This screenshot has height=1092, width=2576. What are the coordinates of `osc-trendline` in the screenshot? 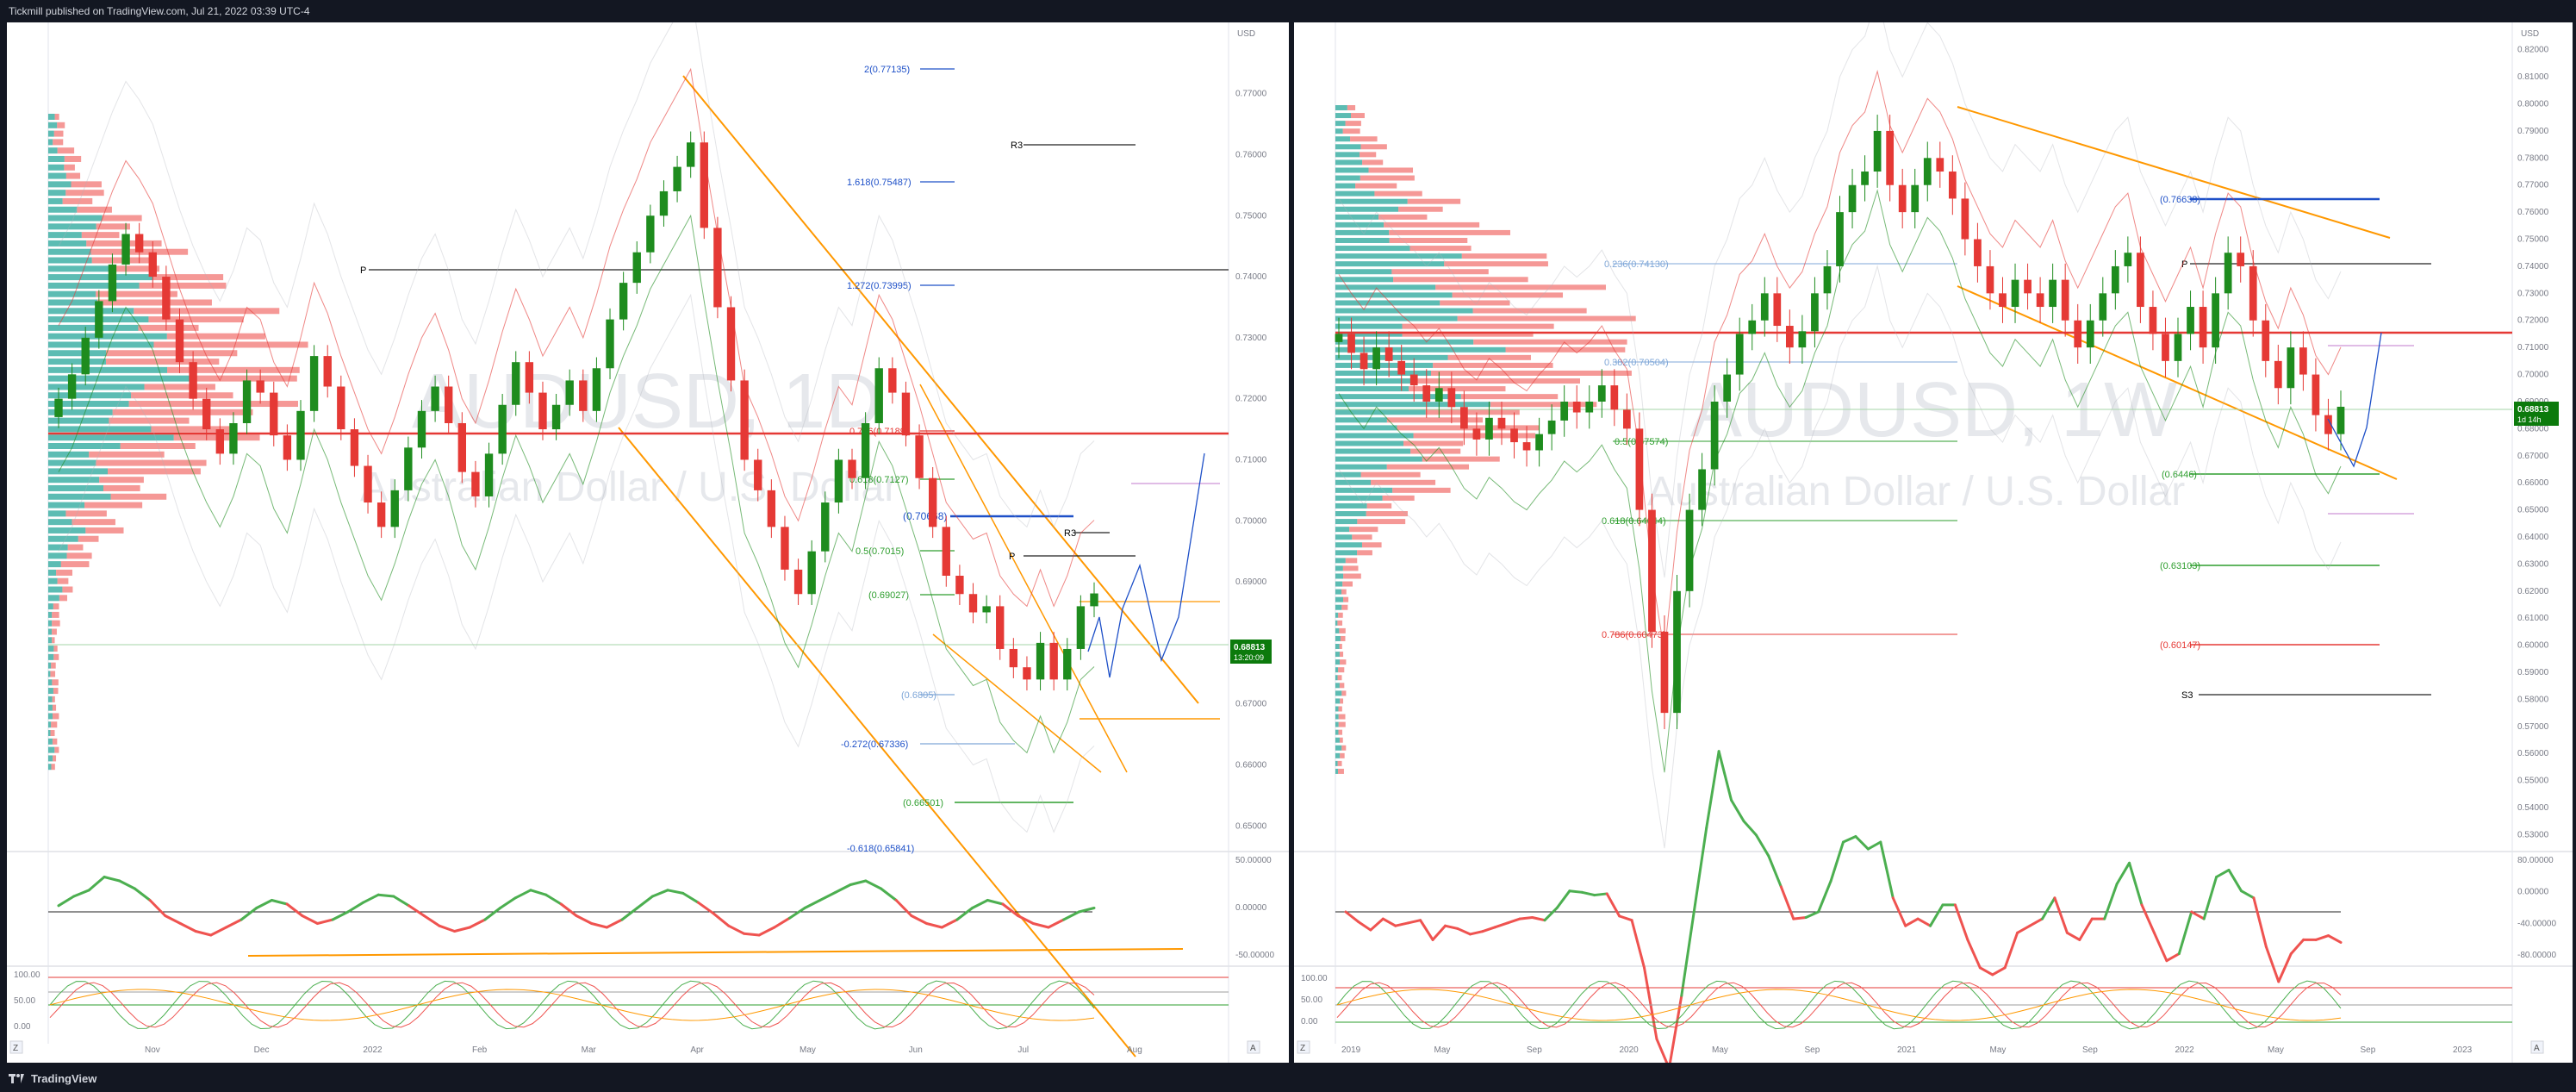 It's located at (715, 953).